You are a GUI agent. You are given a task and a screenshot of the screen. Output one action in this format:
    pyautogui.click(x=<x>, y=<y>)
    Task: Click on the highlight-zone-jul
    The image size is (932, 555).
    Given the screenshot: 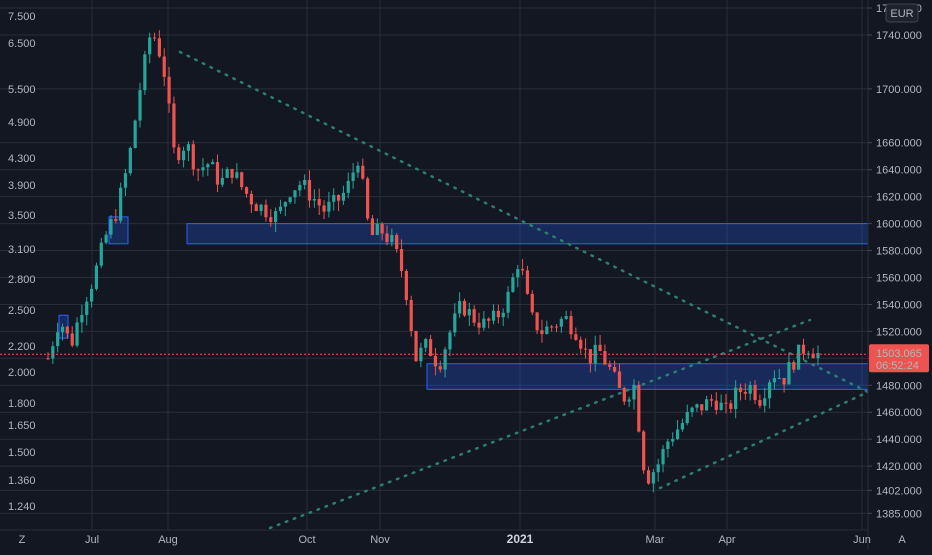 What is the action you would take?
    pyautogui.click(x=118, y=230)
    